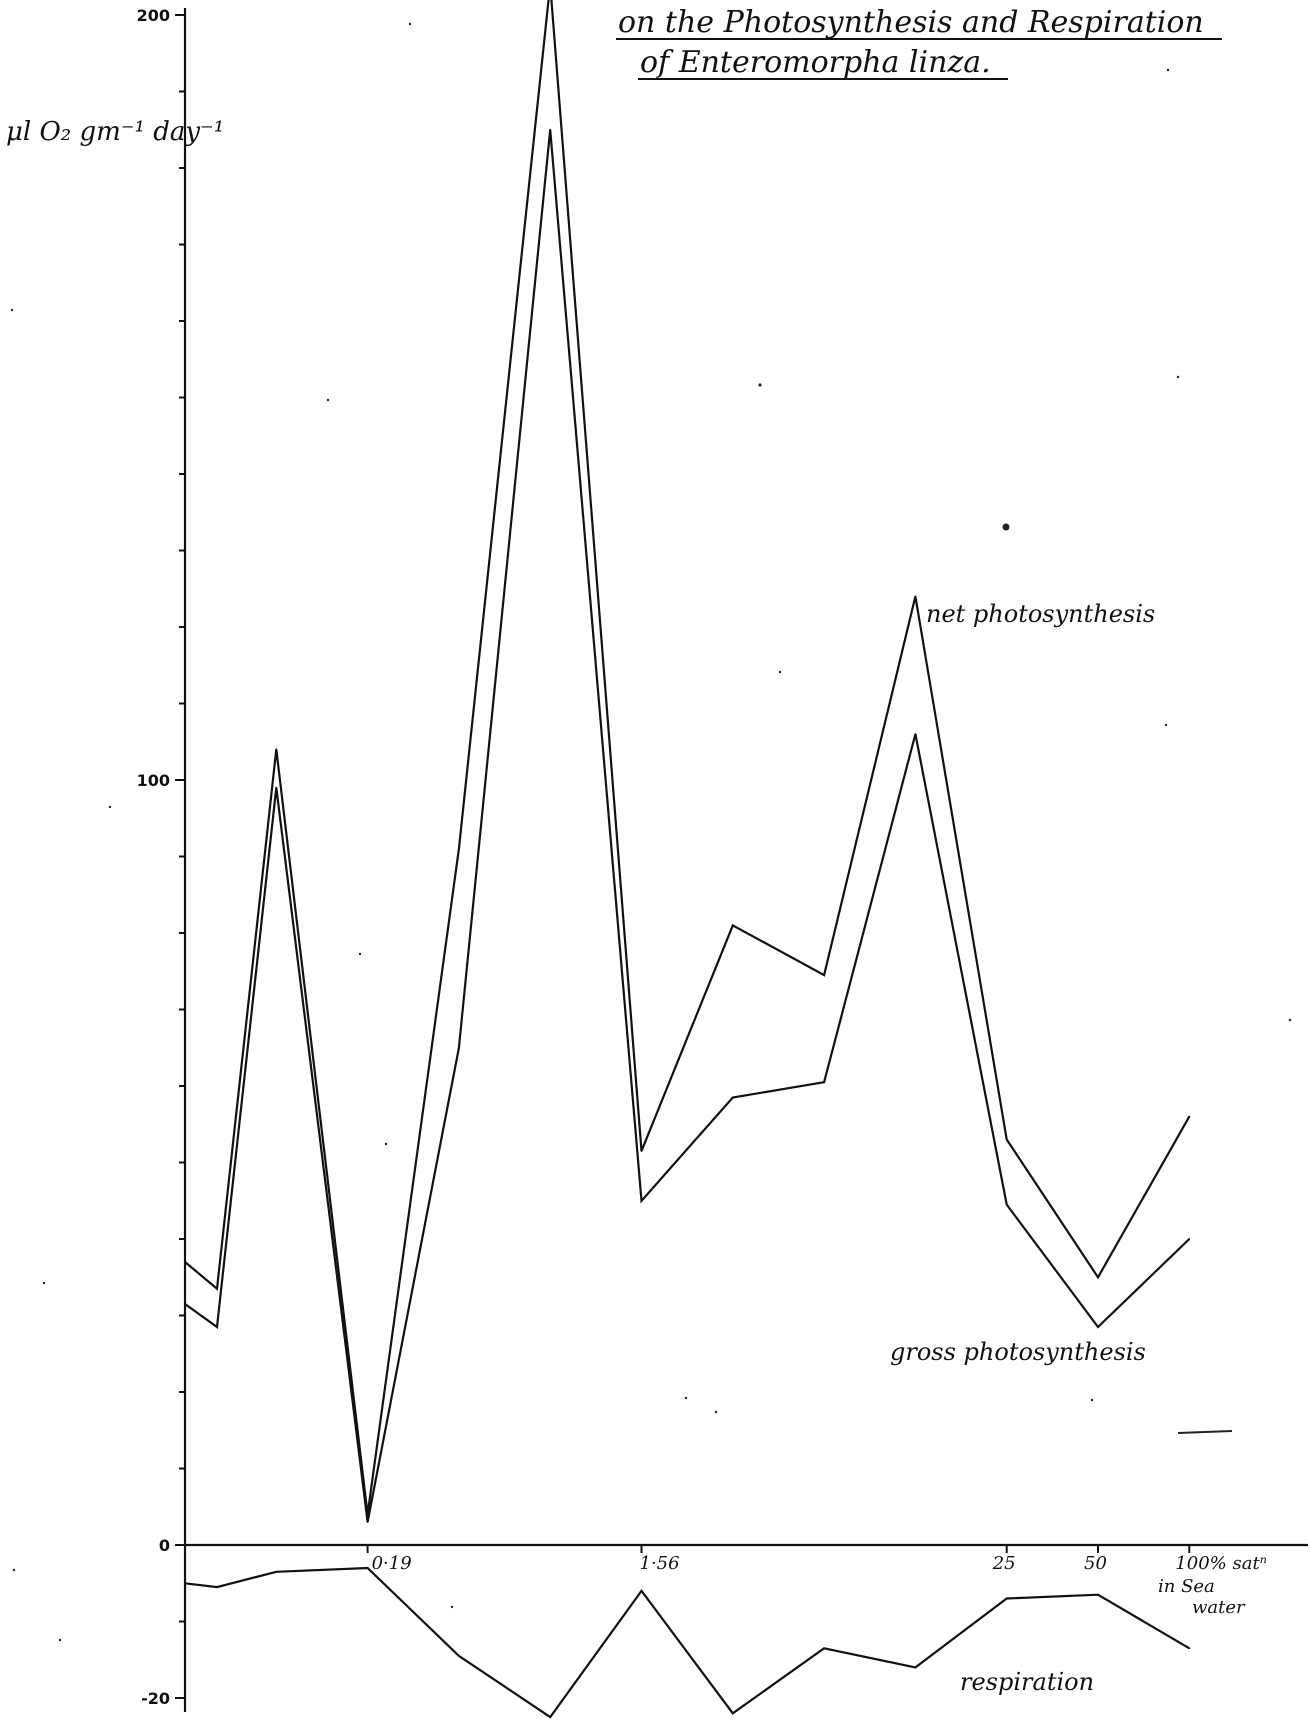 The image size is (1310, 1721). Describe the element at coordinates (1027, 1682) in the screenshot. I see `series-label-respiration: respiration` at that location.